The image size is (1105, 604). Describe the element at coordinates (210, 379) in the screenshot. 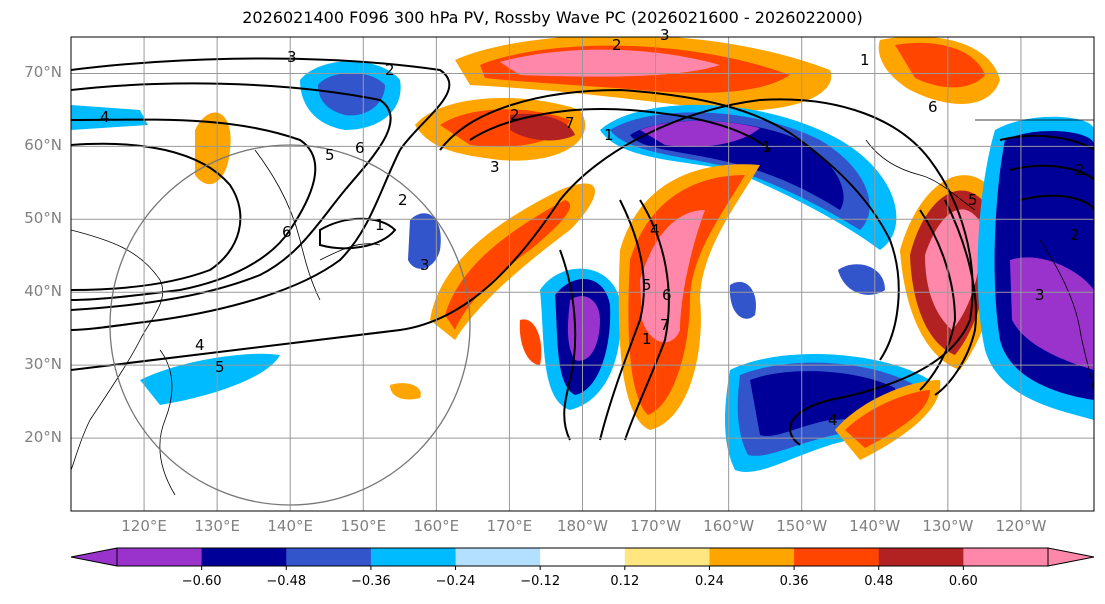

I see `negative-anomaly-west-pacific` at that location.